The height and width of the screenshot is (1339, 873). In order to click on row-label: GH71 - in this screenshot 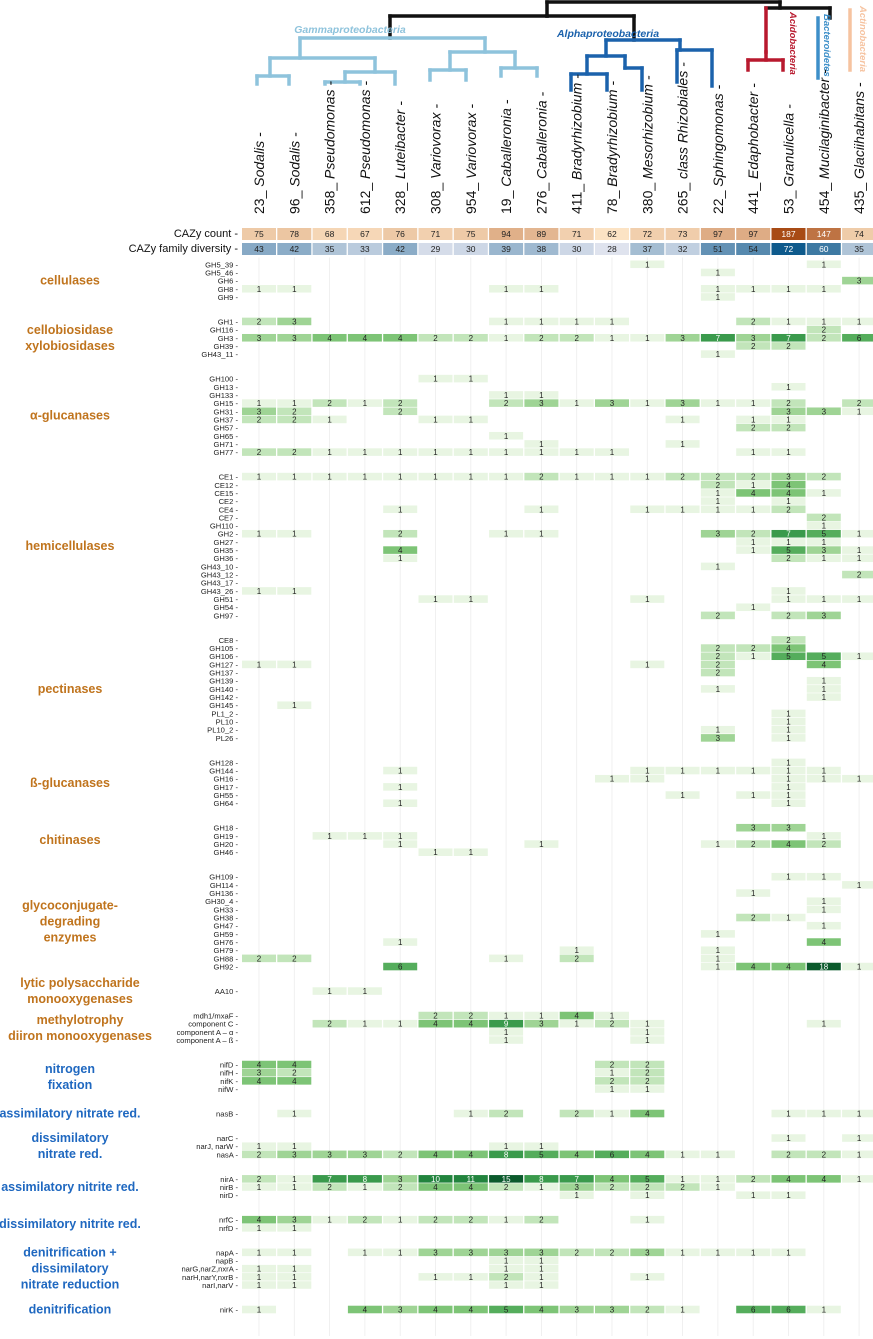, I will do `click(226, 444)`.